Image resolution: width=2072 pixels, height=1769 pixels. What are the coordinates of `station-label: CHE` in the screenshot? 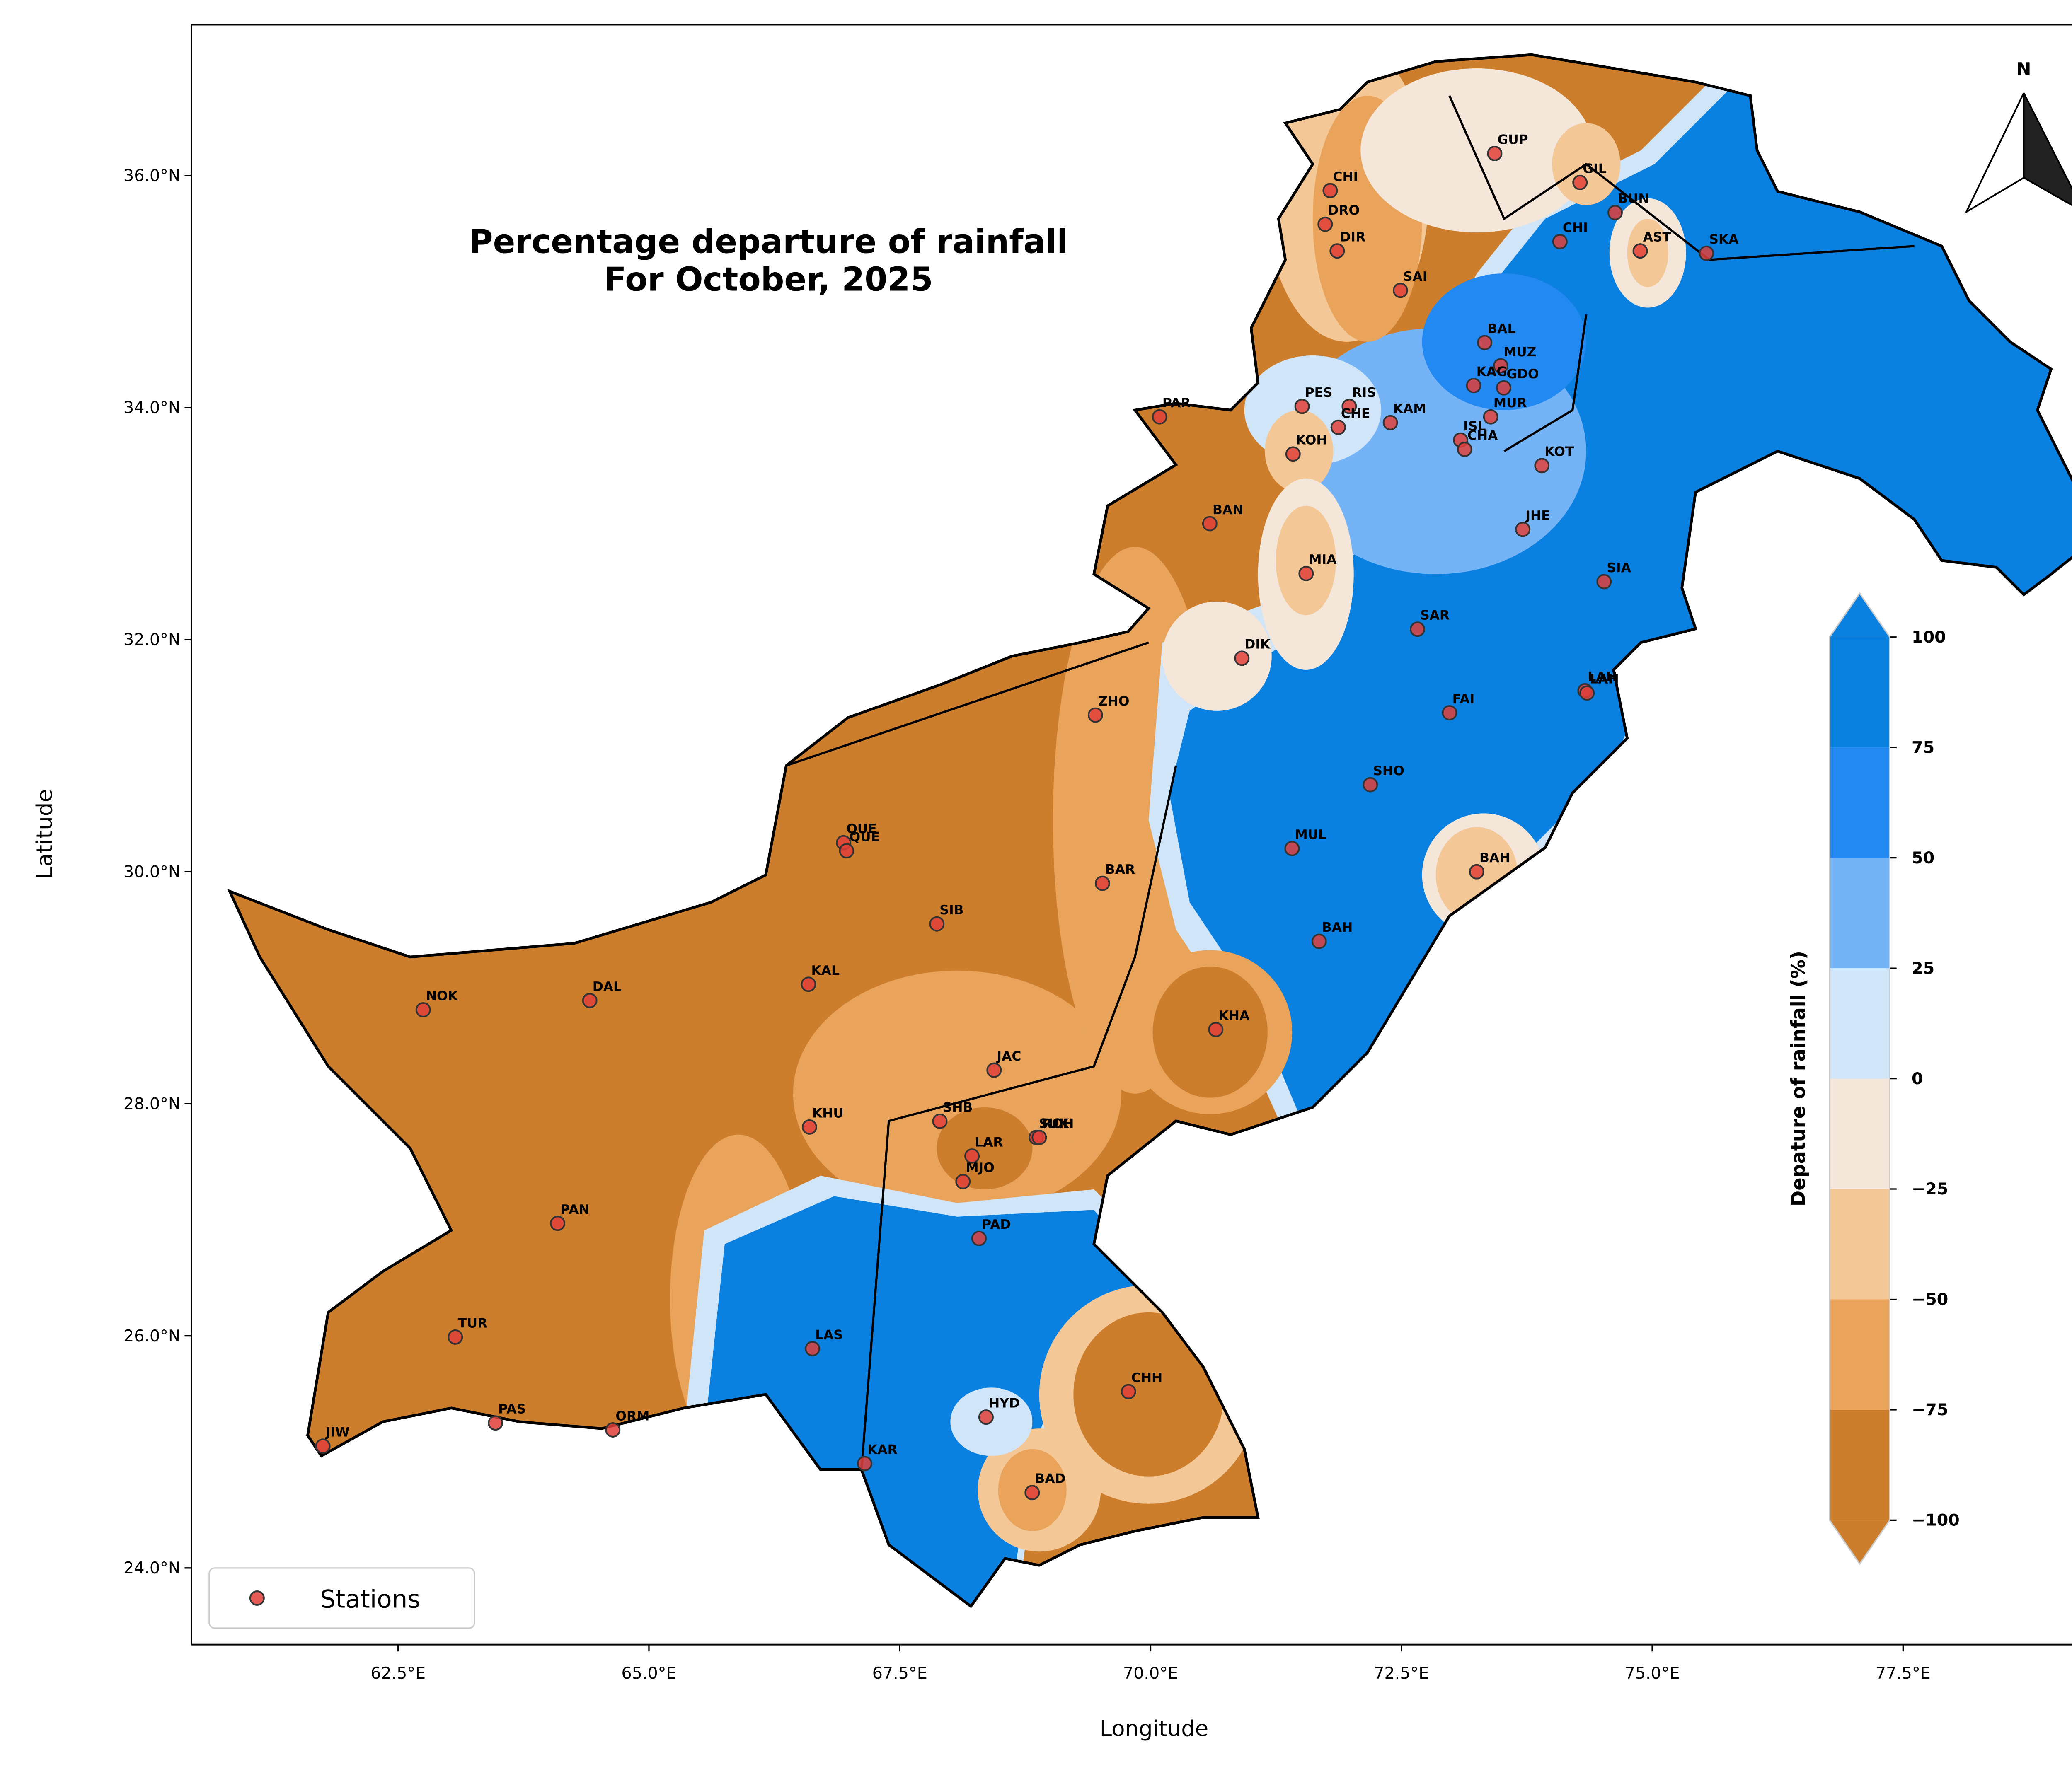 It's located at (1355, 414).